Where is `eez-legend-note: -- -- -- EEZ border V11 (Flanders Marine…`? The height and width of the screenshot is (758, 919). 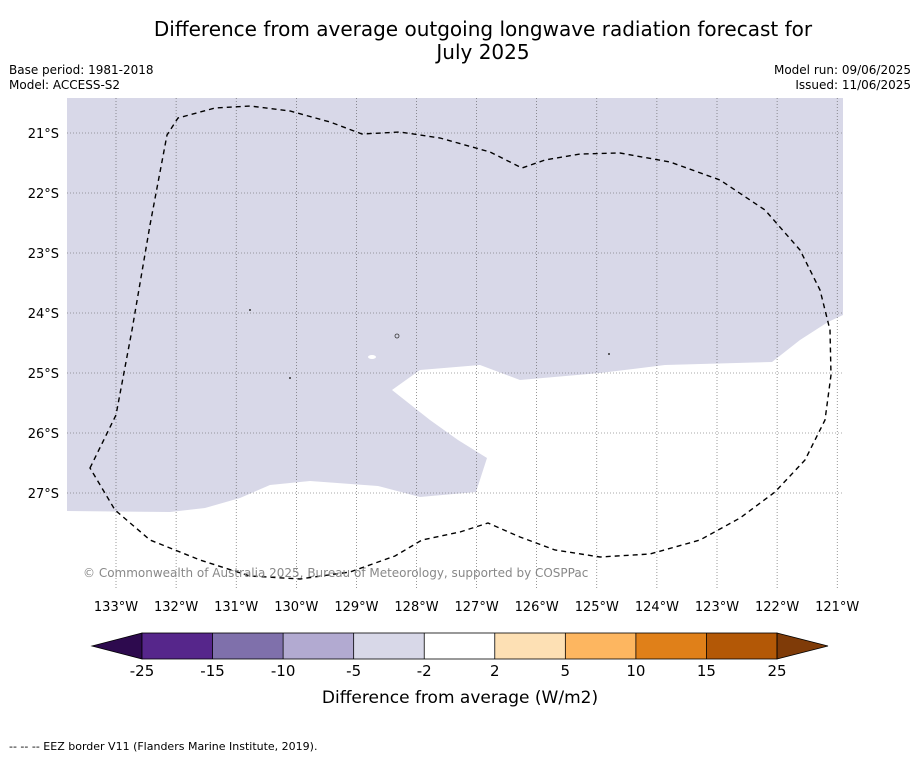 eez-legend-note: -- -- -- EEZ border V11 (Flanders Marine… is located at coordinates (163, 746).